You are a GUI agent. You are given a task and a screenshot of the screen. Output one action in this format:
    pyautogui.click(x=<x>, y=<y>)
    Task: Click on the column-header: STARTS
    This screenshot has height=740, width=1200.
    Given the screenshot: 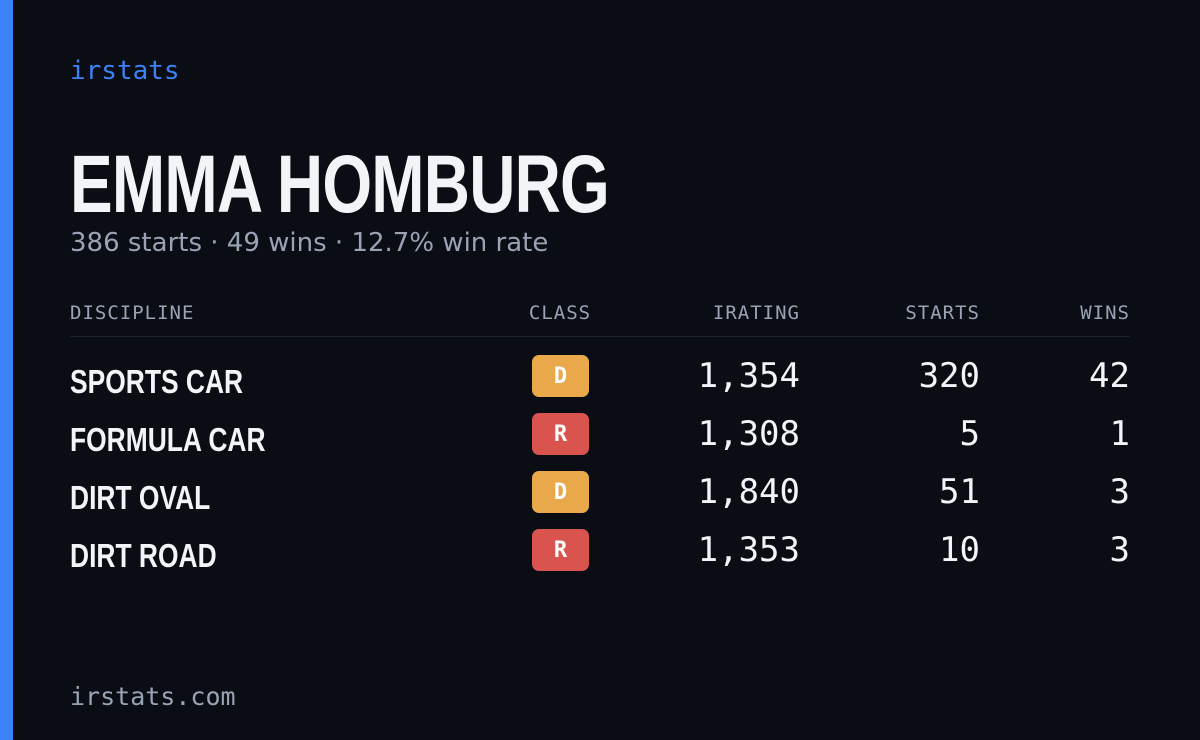 What is the action you would take?
    pyautogui.click(x=942, y=313)
    